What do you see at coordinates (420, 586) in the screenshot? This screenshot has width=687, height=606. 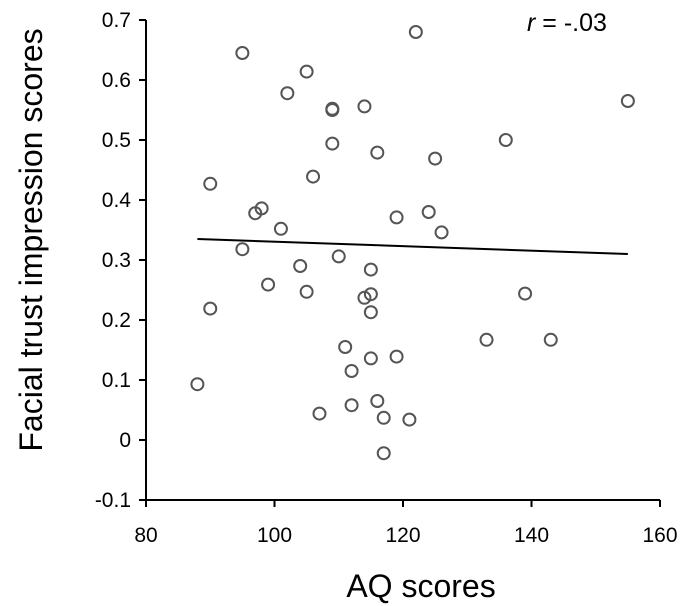 I see `x-axis-title: AQ scores` at bounding box center [420, 586].